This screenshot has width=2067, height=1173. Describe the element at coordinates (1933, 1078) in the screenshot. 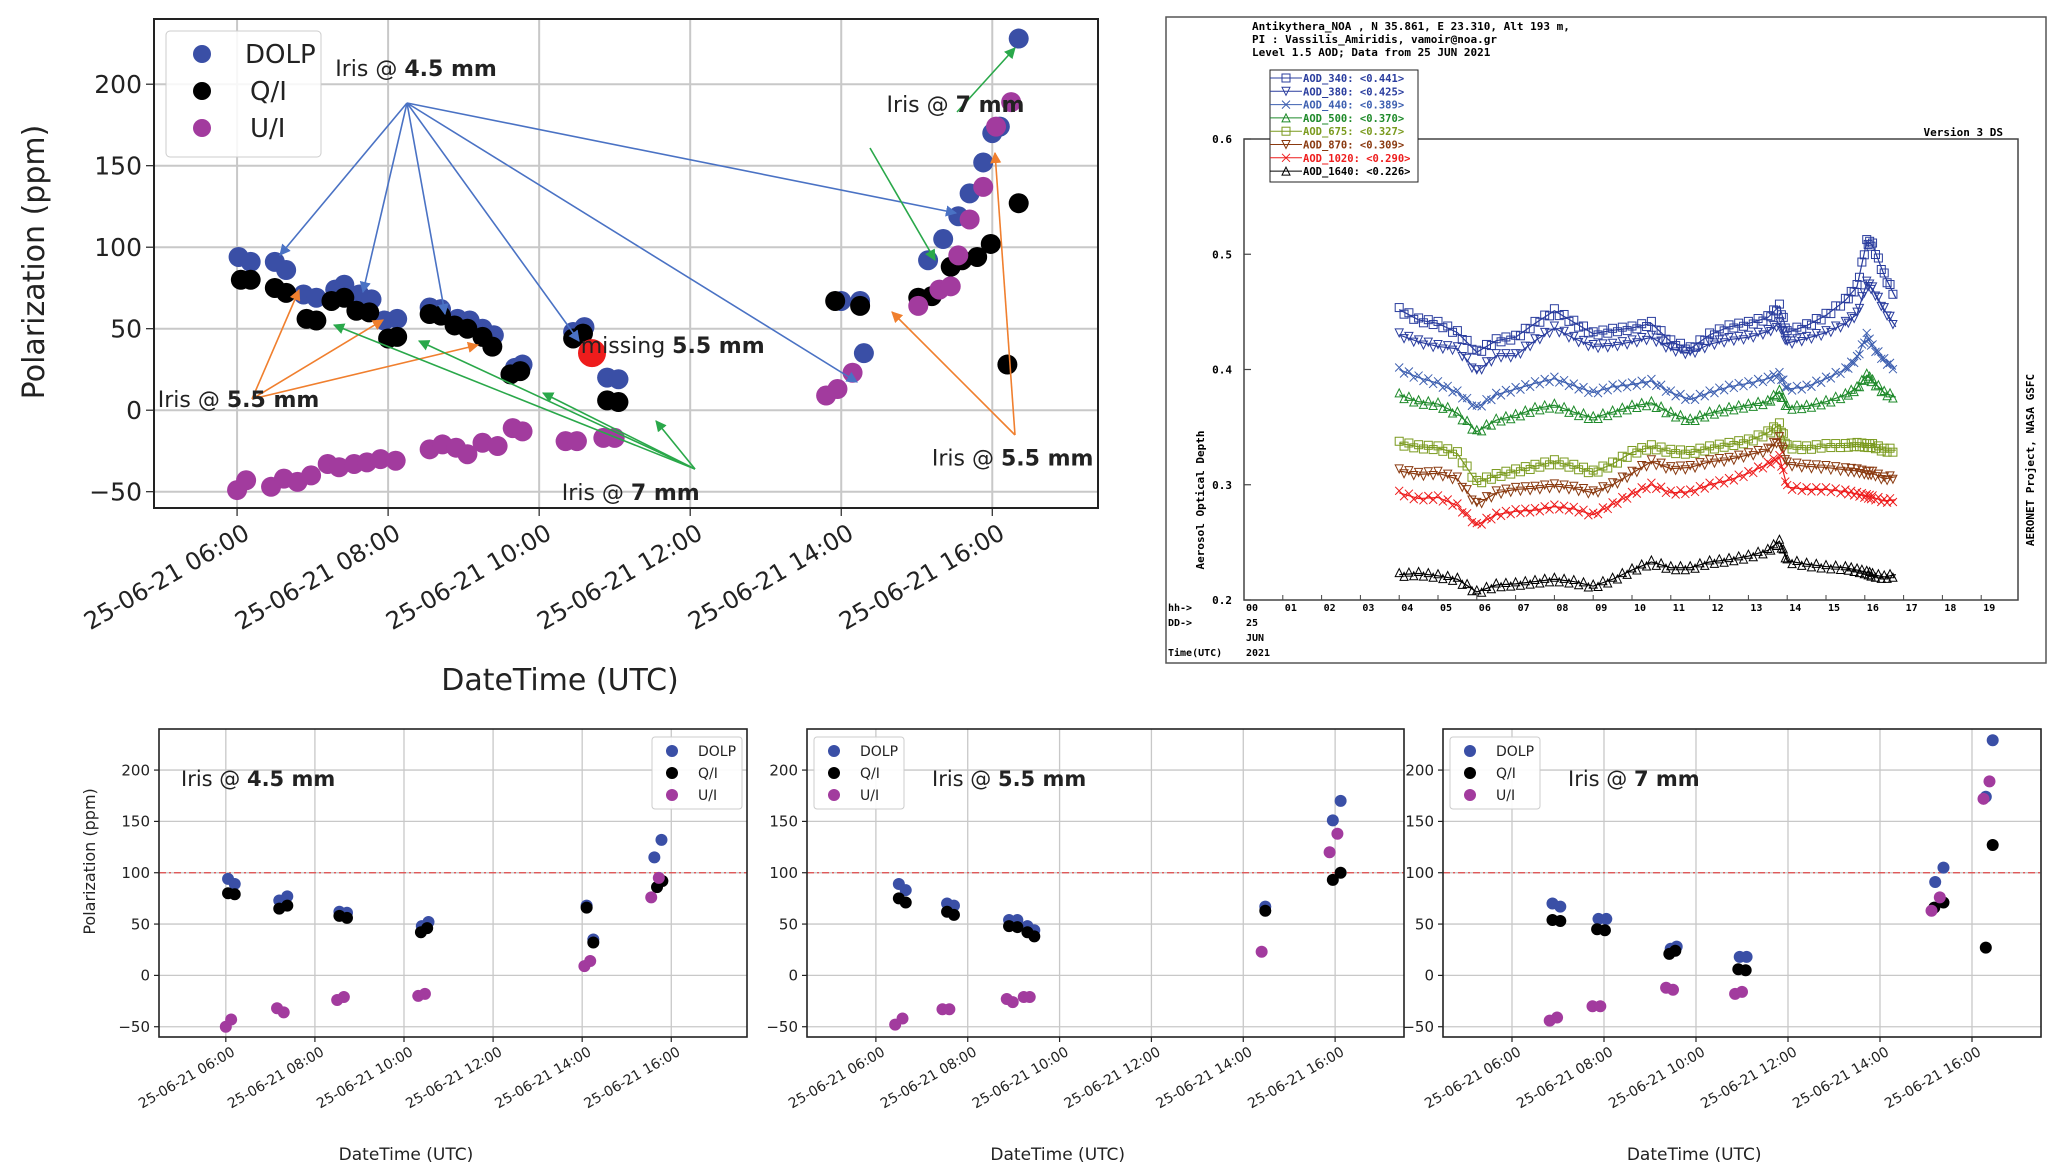

I see `x-tick-label: 25-06-21 16:00` at that location.